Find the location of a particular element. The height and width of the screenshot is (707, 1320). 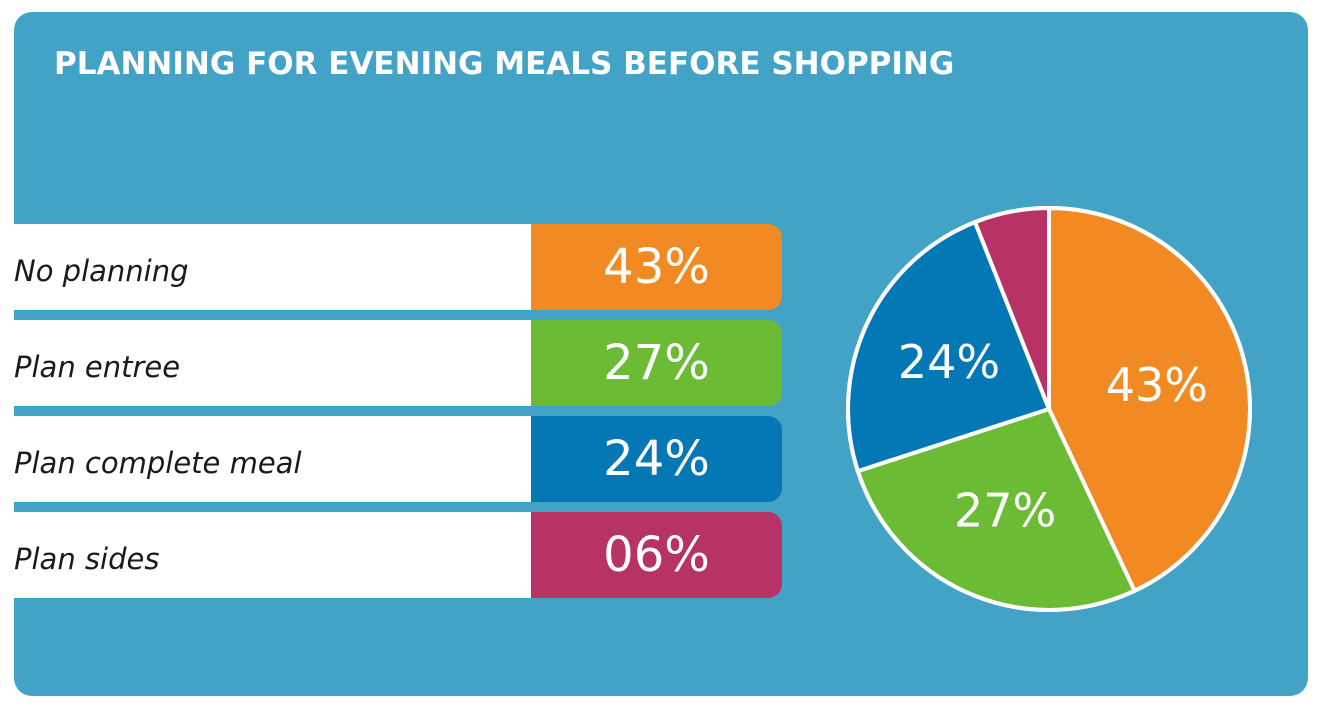

legend-label: No planning is located at coordinates (101, 271).